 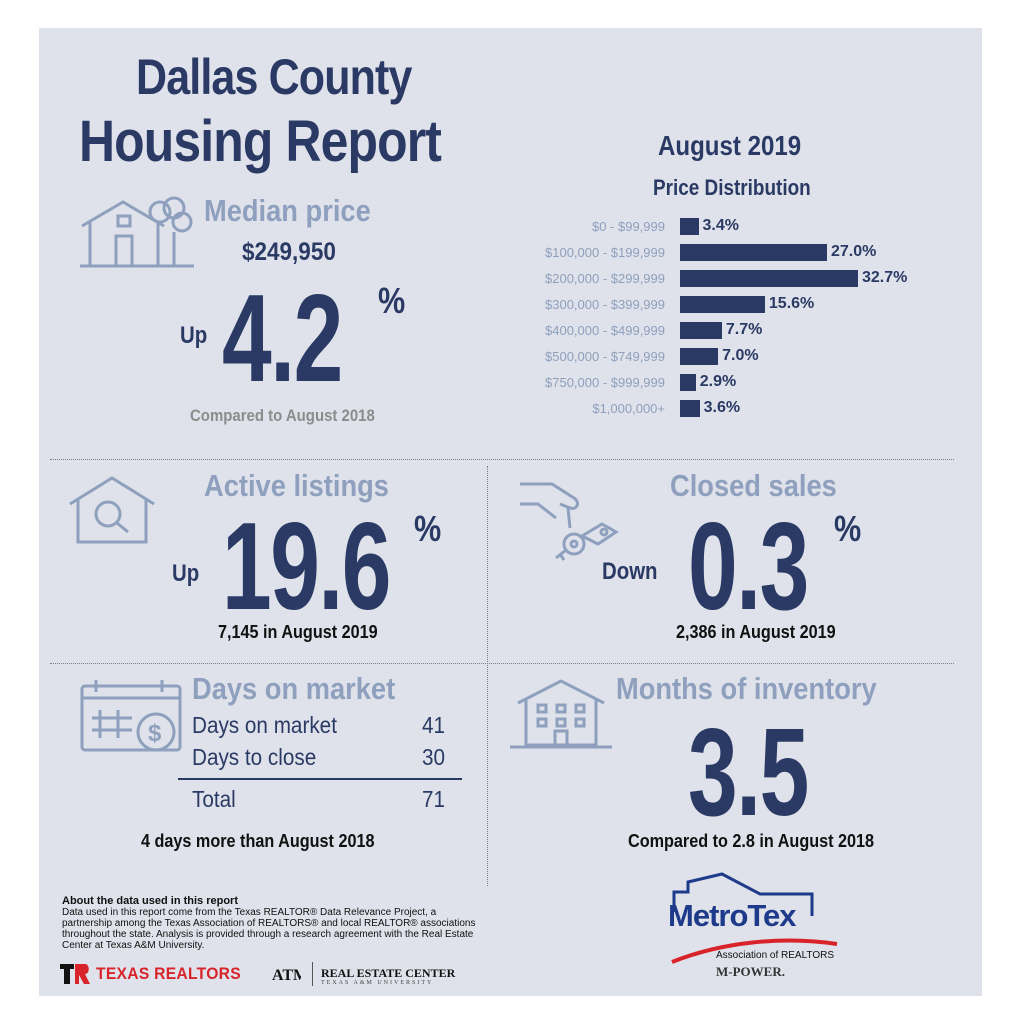 What do you see at coordinates (570, 520) in the screenshot?
I see `hand-keys-icon` at bounding box center [570, 520].